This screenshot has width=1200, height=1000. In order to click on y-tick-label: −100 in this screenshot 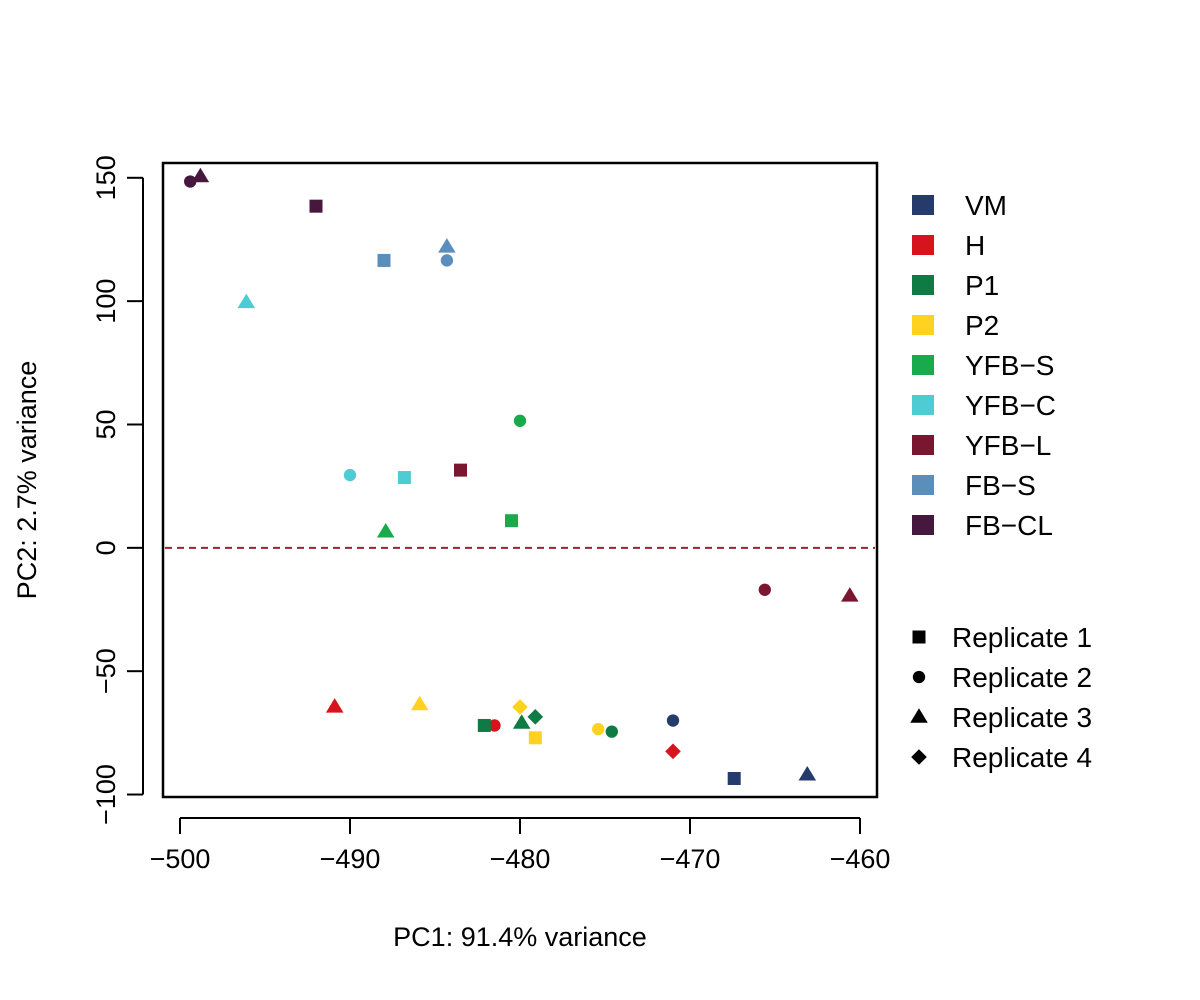, I will do `click(106, 794)`.